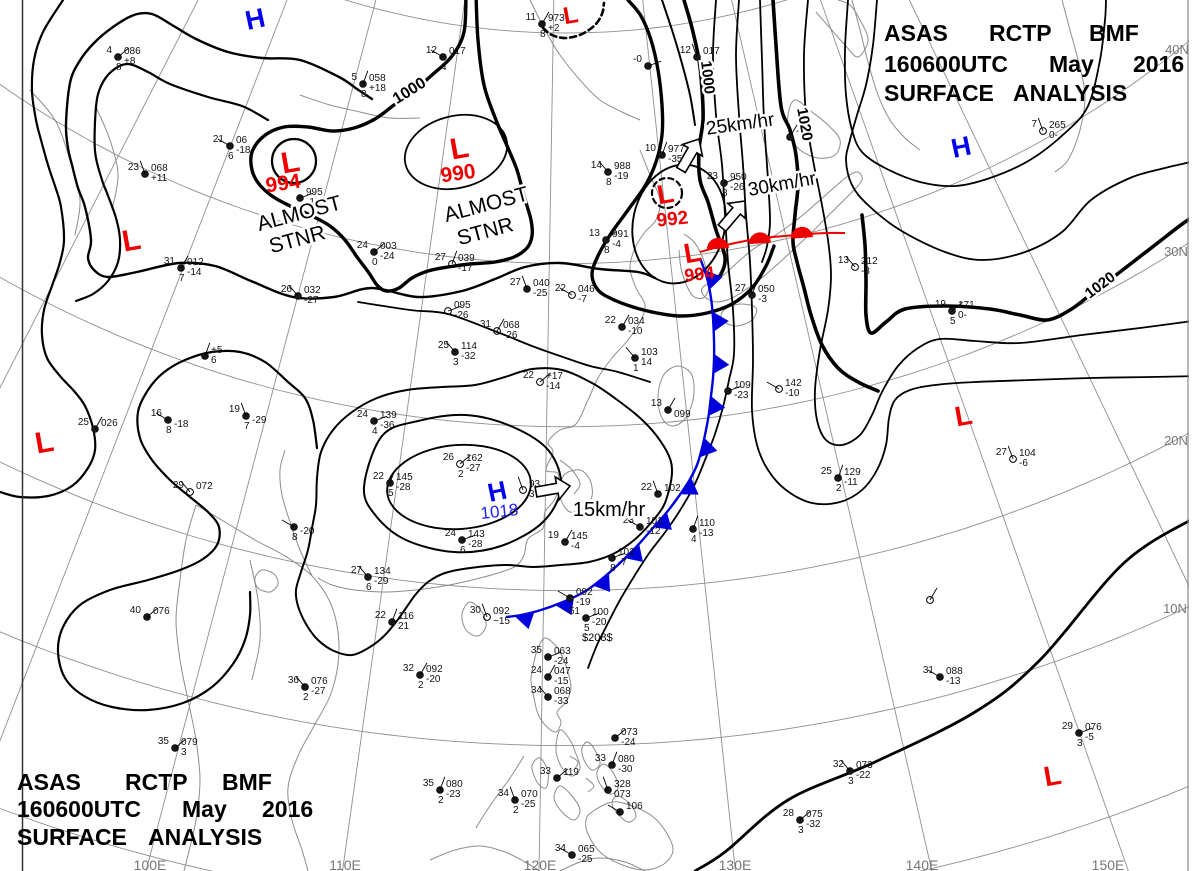  I want to click on svg-text: 102, so click(626, 552).